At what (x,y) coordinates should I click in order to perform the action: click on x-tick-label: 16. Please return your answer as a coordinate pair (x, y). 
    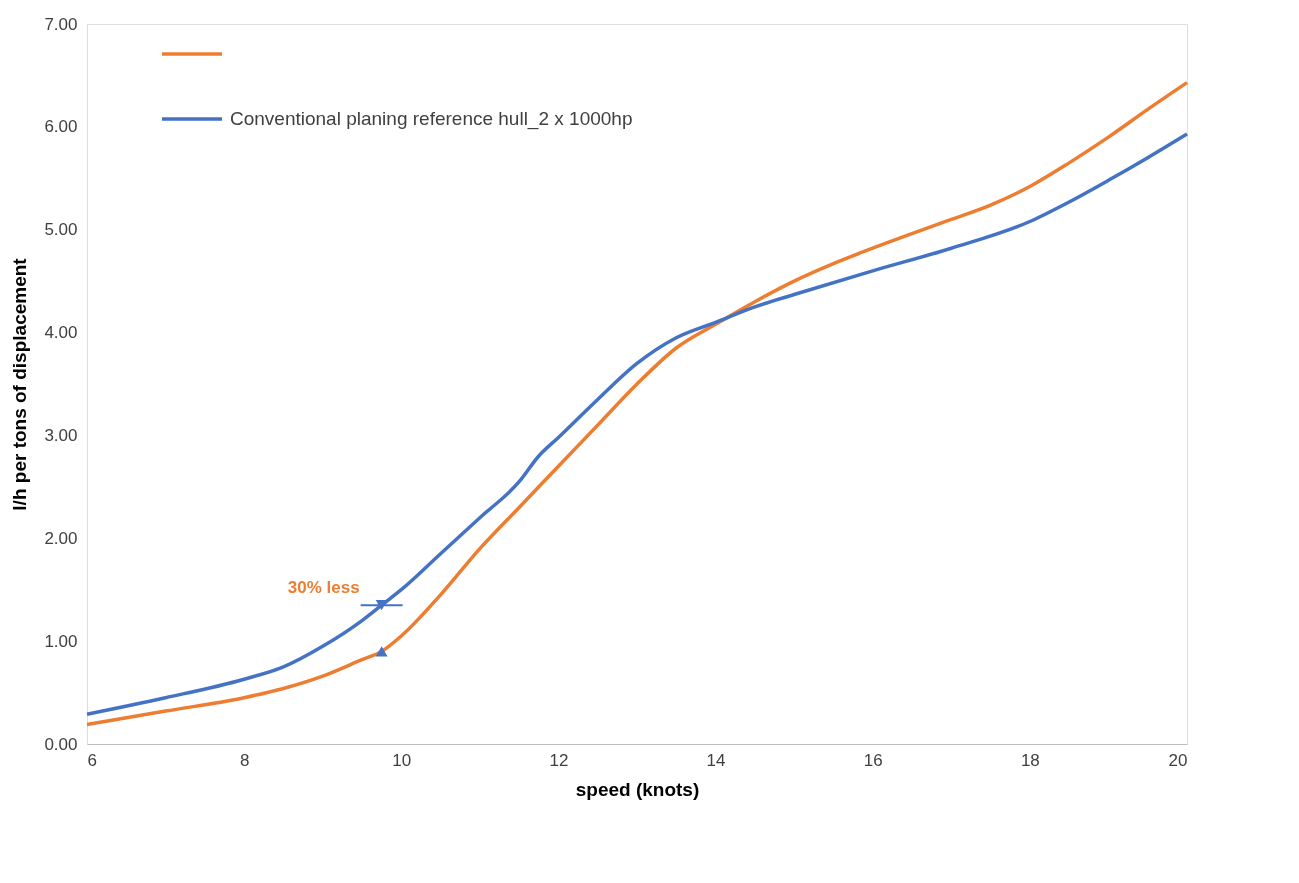
    Looking at the image, I should click on (873, 760).